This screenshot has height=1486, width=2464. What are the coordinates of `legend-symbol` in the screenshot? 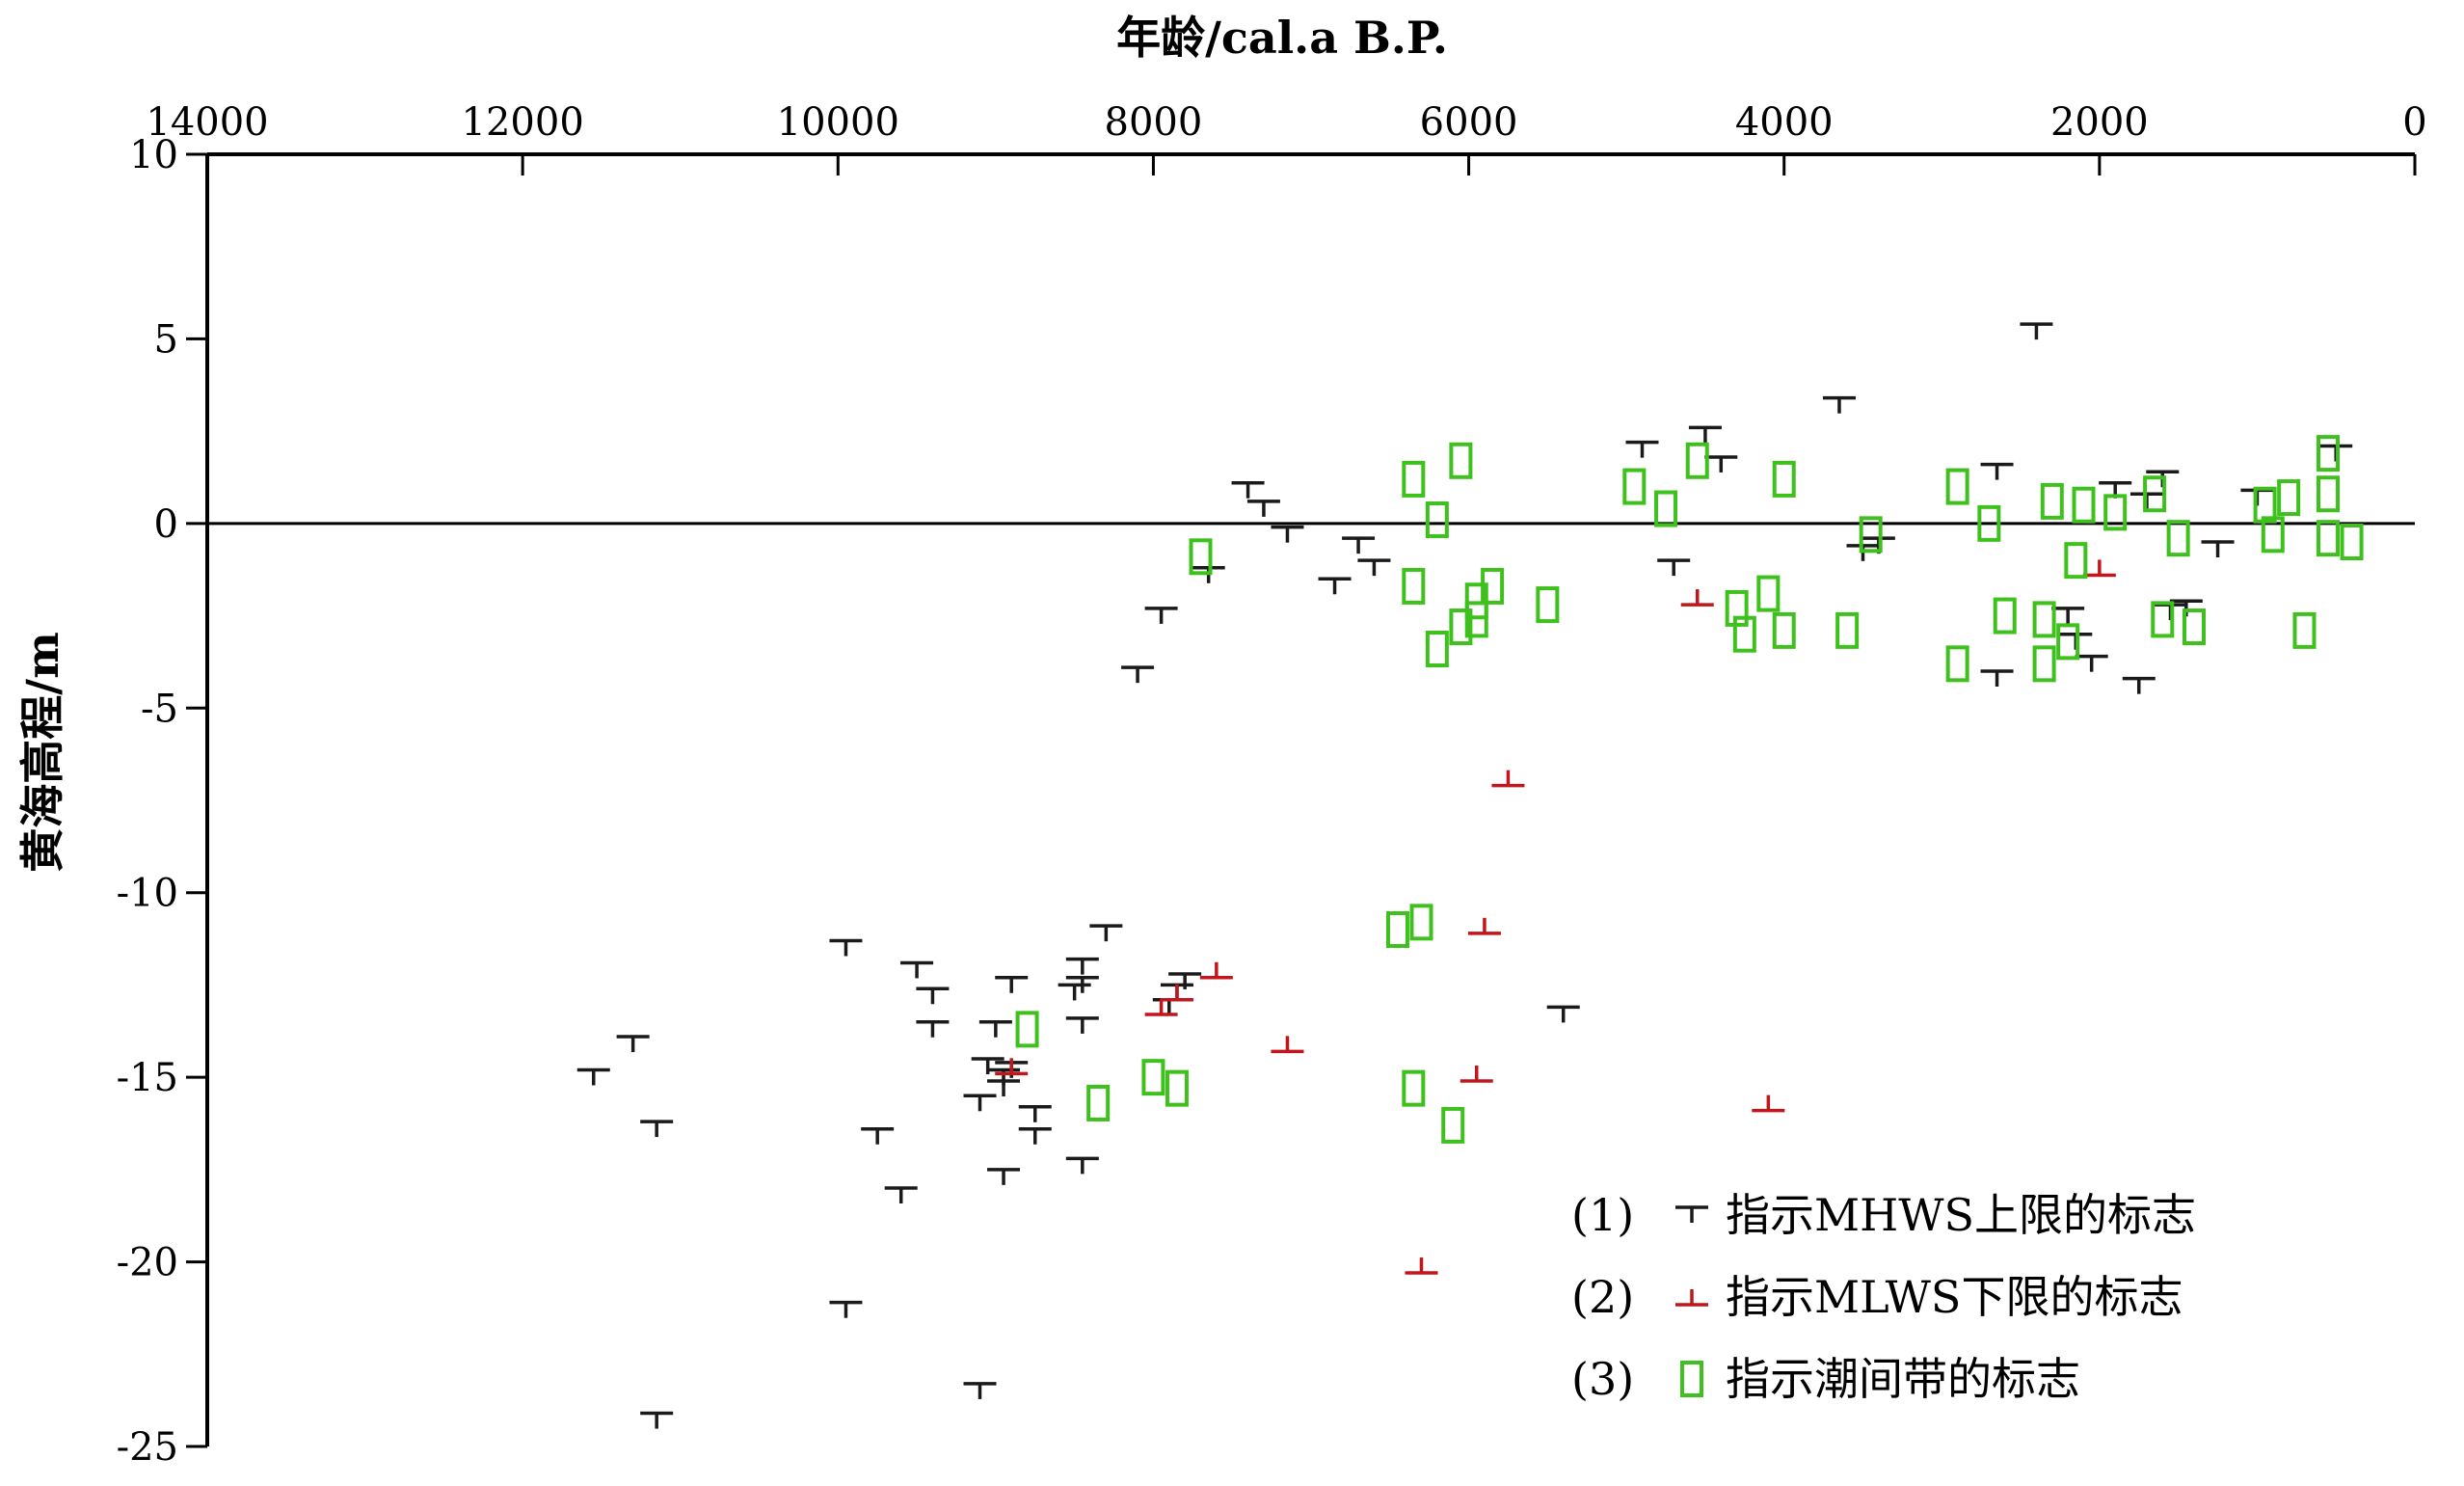 It's located at (1692, 1298).